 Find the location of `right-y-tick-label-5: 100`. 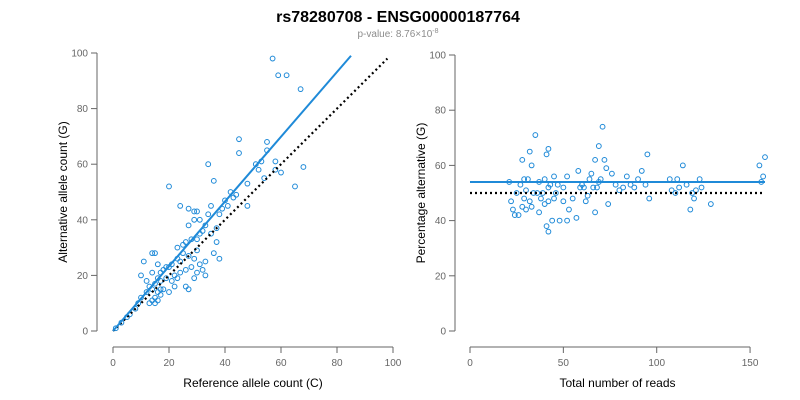

right-y-tick-label-5: 100 is located at coordinates (437, 56).